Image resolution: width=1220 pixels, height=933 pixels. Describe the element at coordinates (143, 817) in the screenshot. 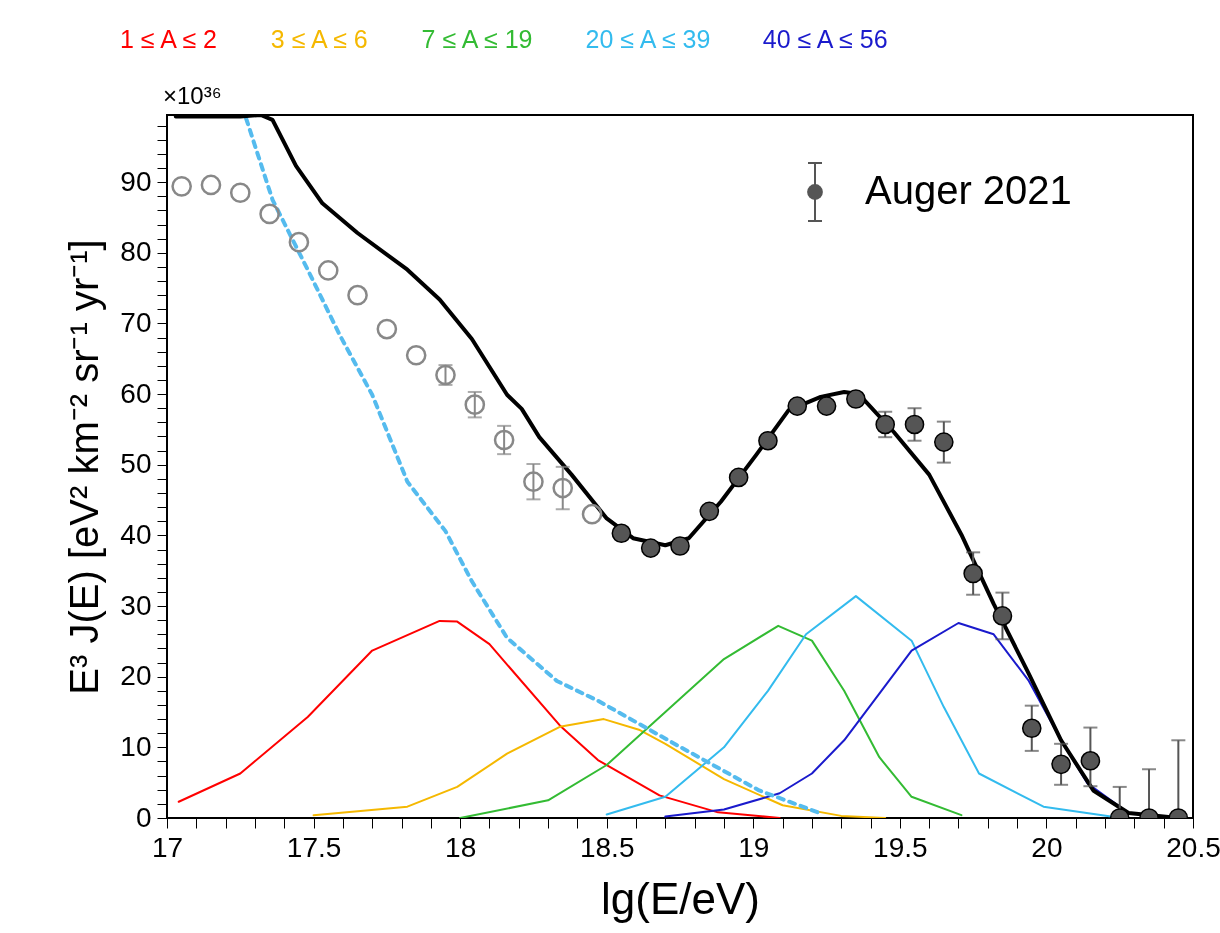

I see `y-tick-label: 0` at that location.